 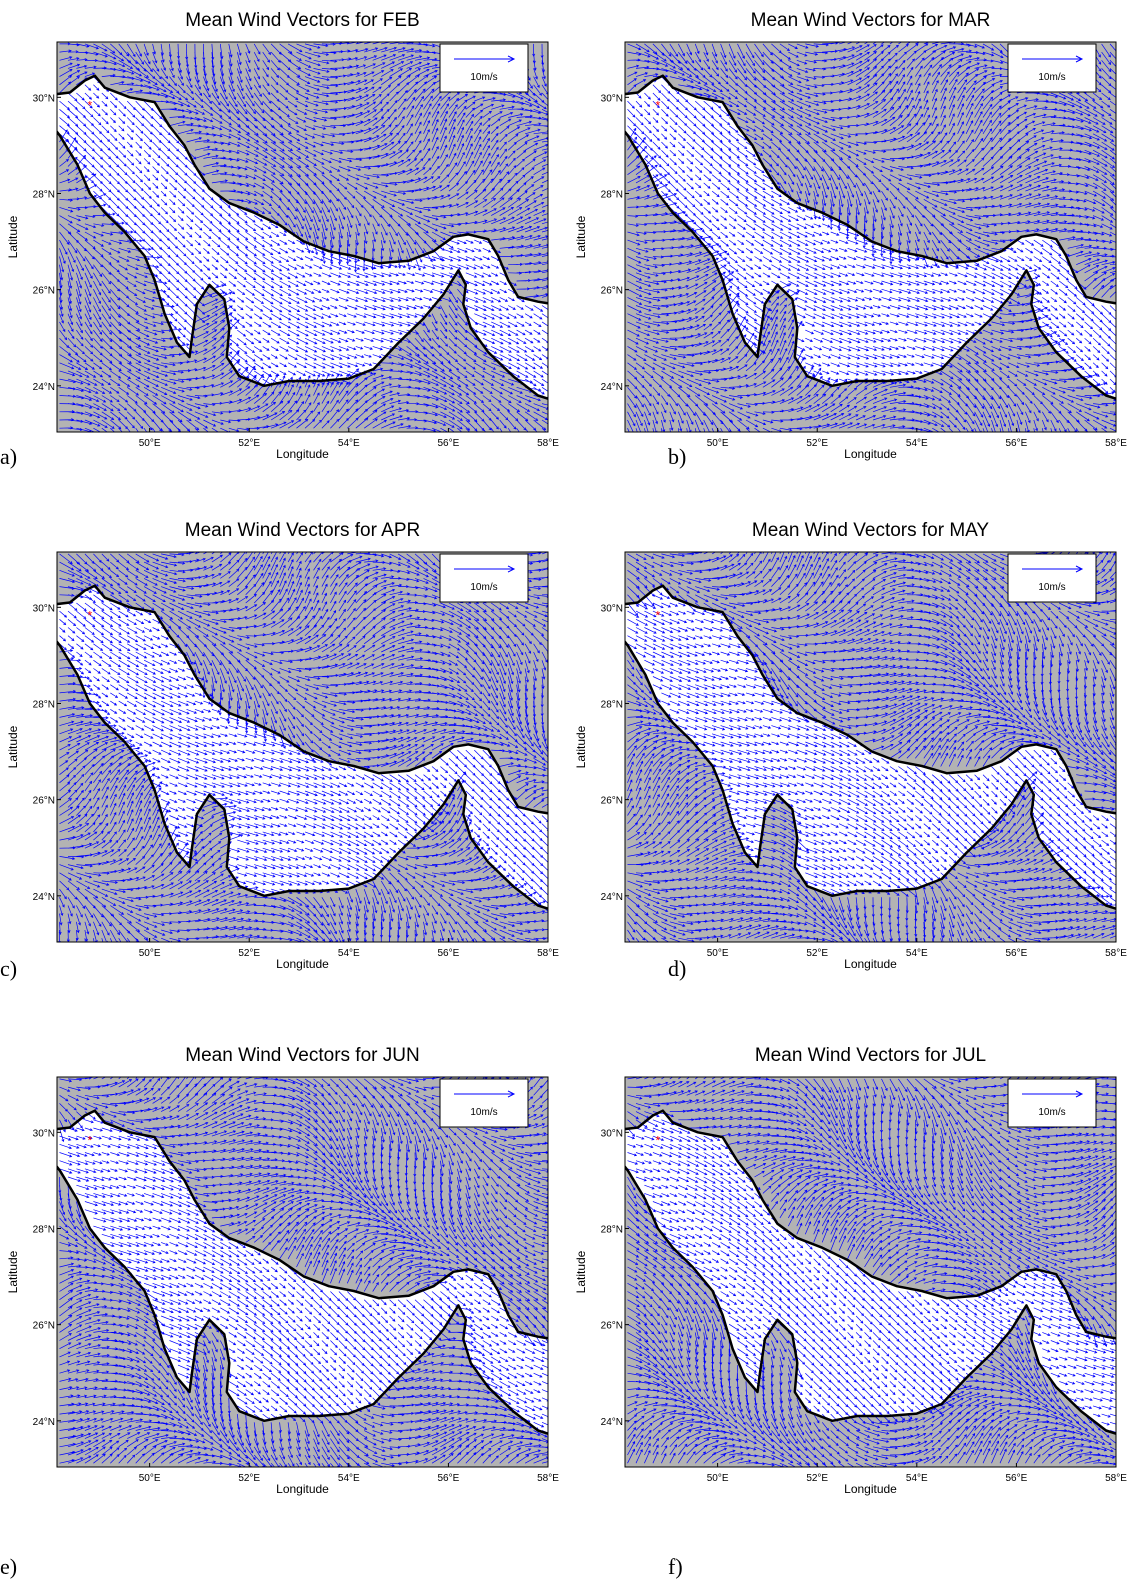 I want to click on panel-title: Mean Wind Vectors for JUL, so click(x=870, y=1055).